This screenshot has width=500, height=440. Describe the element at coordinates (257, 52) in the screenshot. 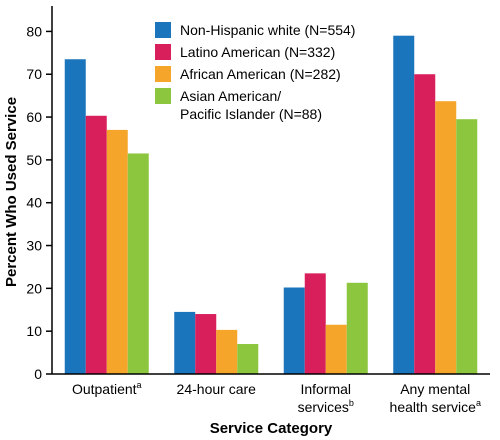

I see `legend-label: Latino American (N=332)` at that location.